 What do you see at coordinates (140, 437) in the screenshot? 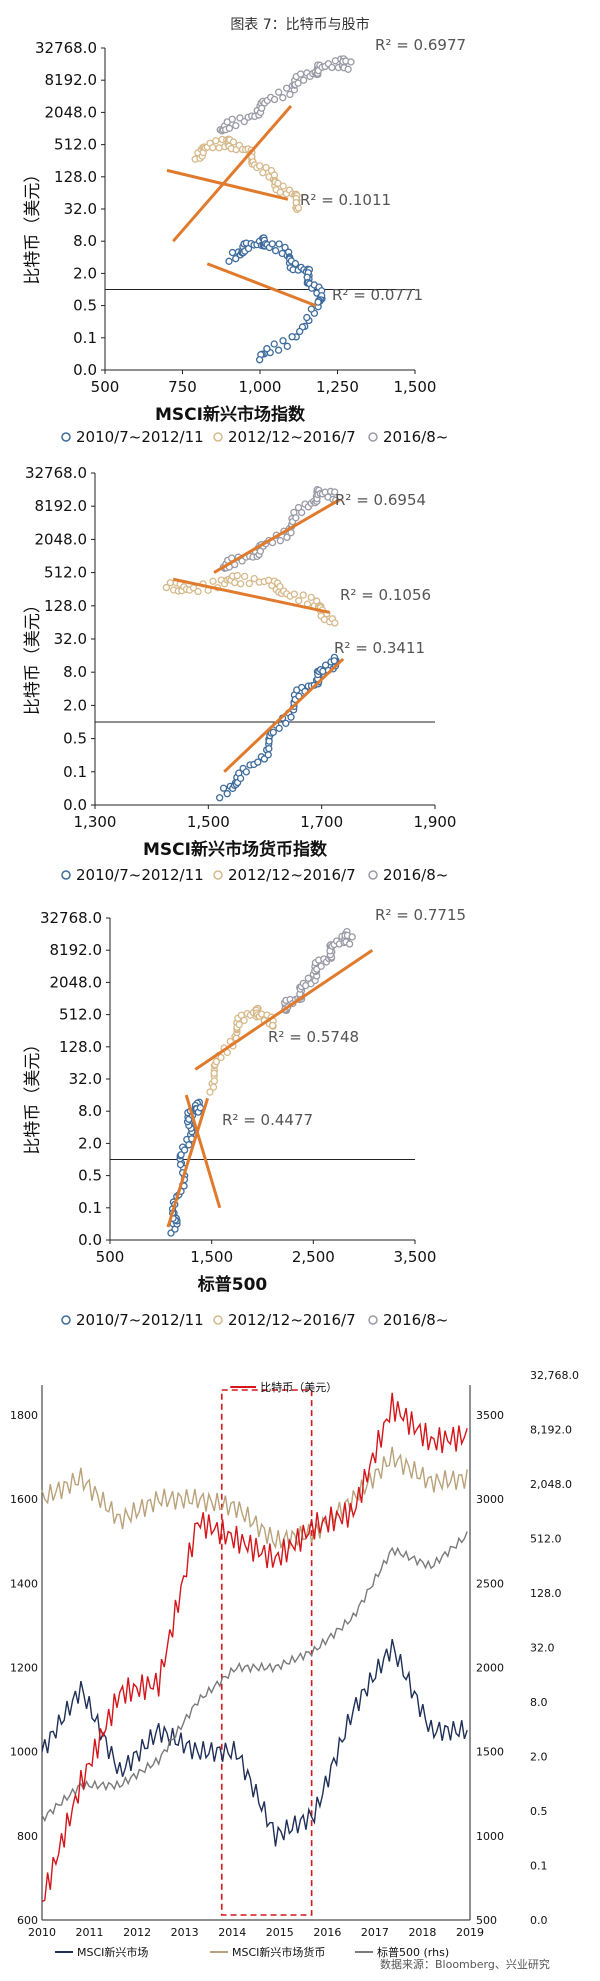
I see `legend-label: 2010/7~2012/11` at bounding box center [140, 437].